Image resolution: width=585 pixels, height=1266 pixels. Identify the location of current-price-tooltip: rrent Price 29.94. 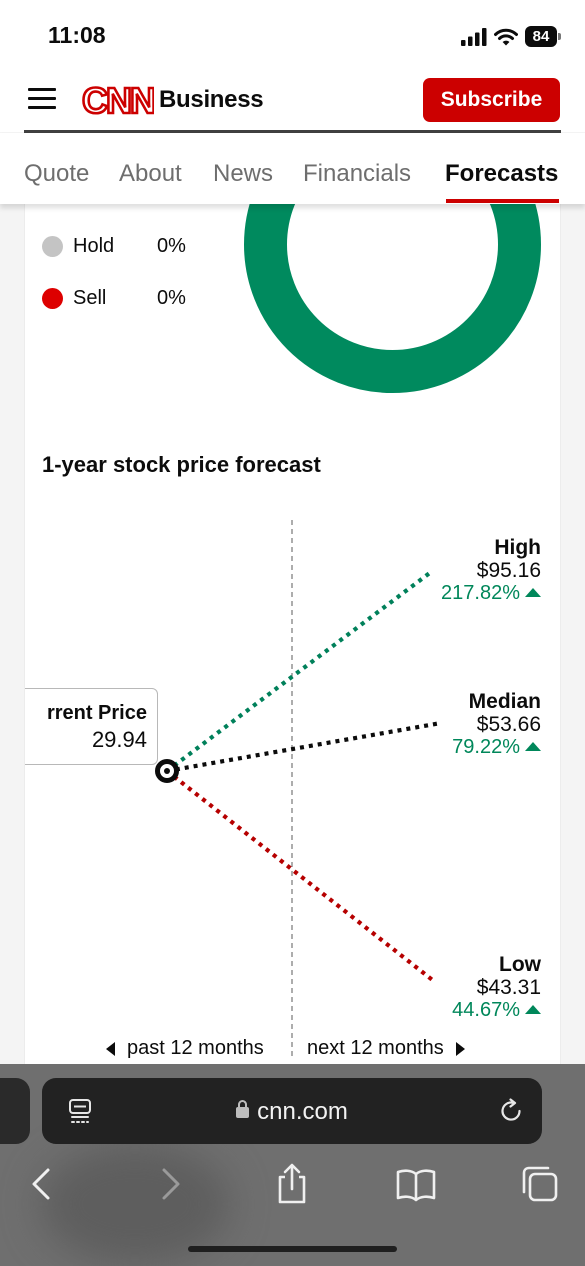
(91, 726).